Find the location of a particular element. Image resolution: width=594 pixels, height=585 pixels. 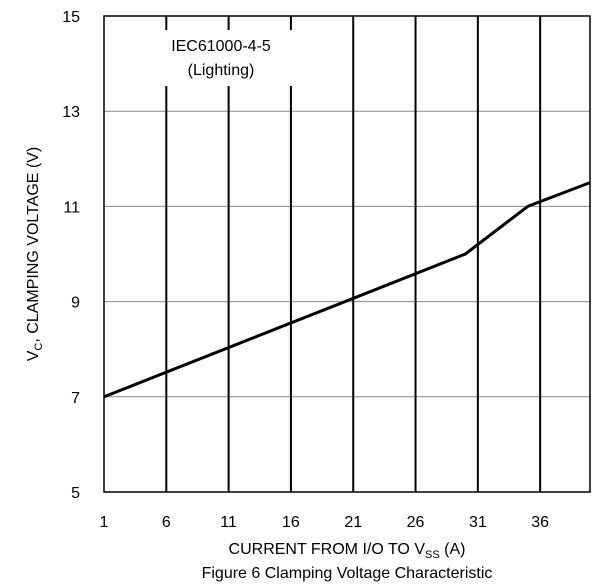

x-axis-title-main: CURRENT FROM I/O TO V is located at coordinates (327, 549).